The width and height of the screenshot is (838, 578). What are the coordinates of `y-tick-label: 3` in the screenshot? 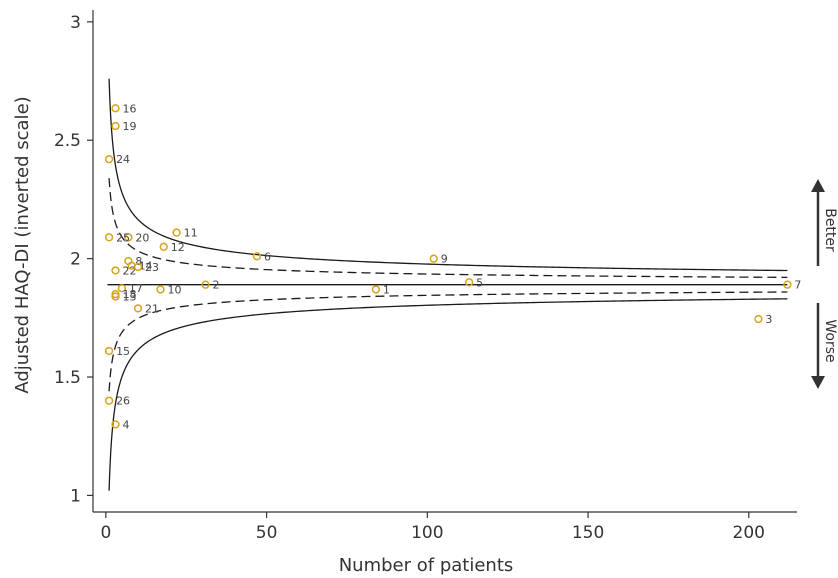 It's located at (75, 23).